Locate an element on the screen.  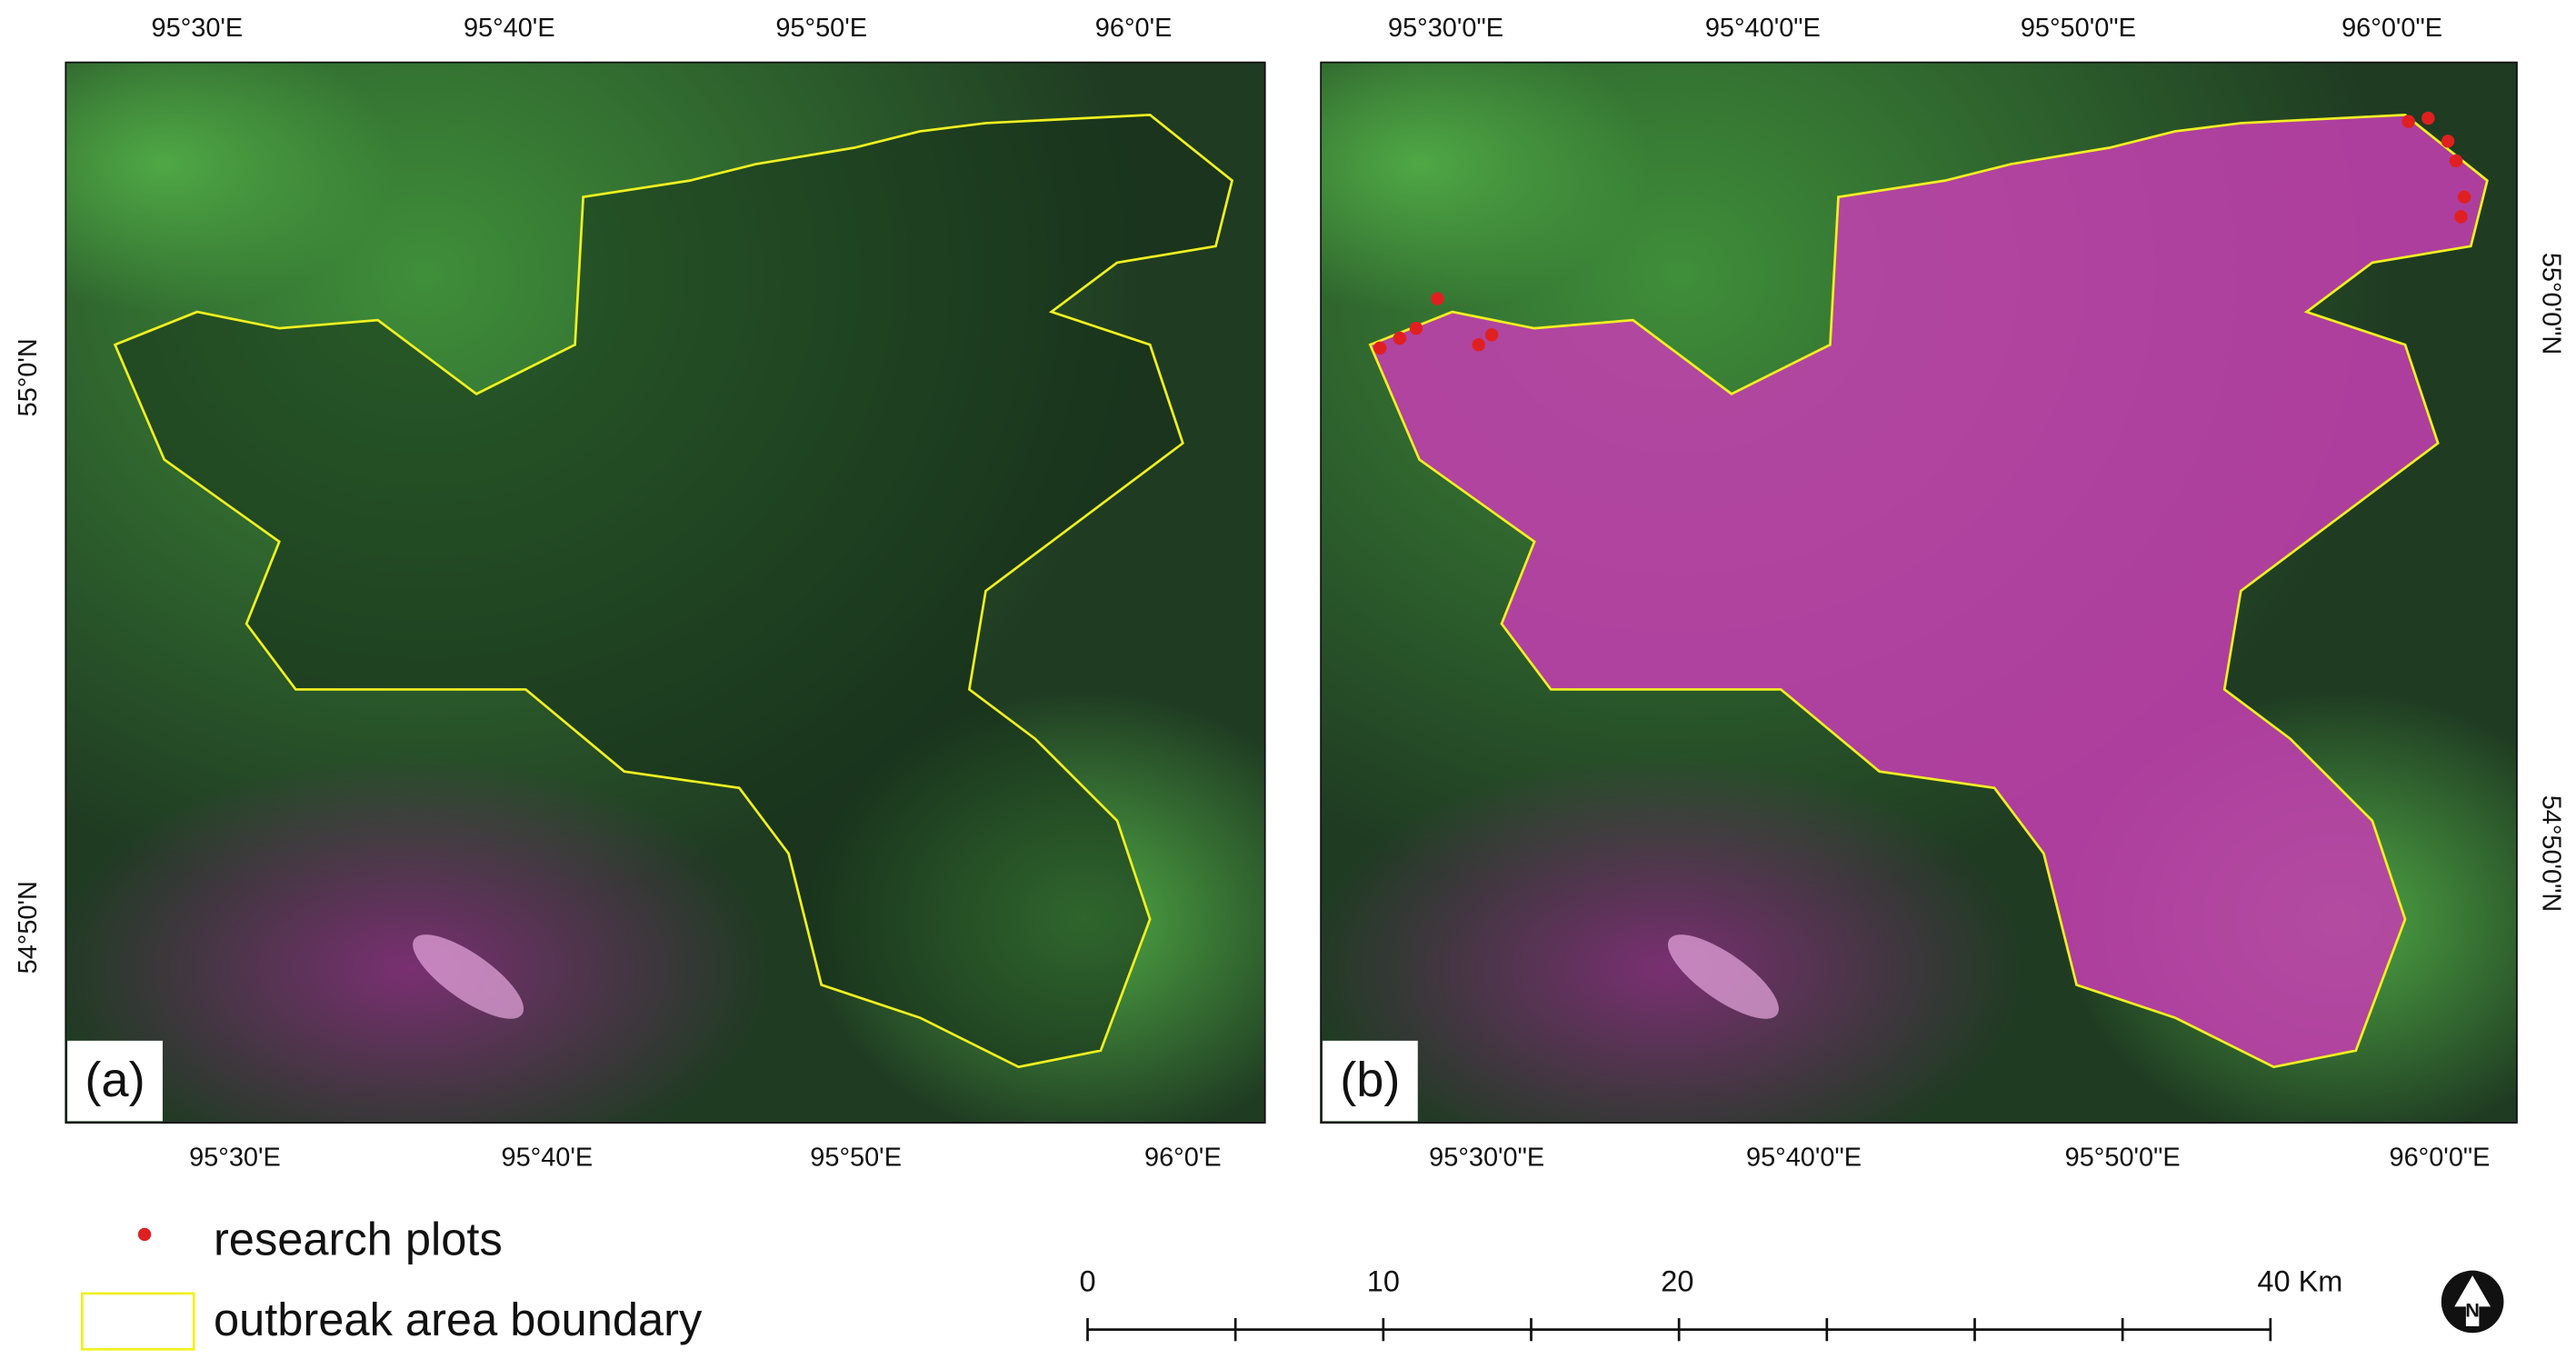
bottom-coordinate: 95°50'0"E is located at coordinates (2123, 1158).